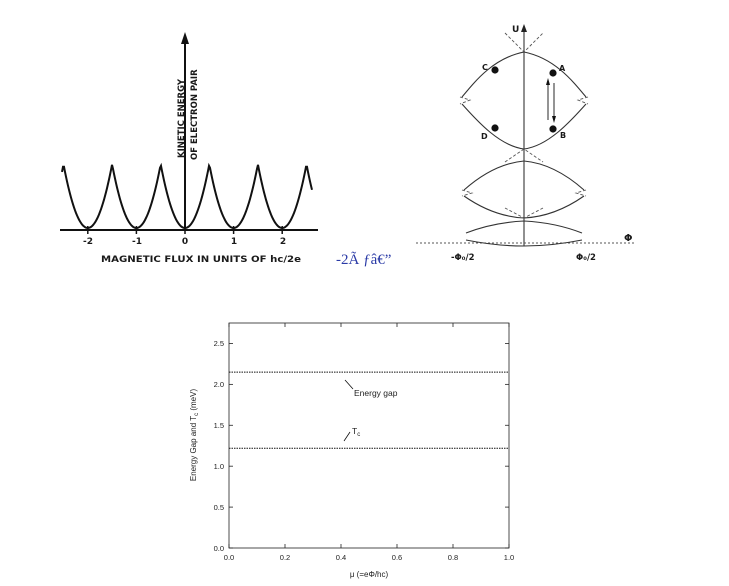 This screenshot has width=729, height=586. I want to click on annotation-tc: Tc, so click(356, 432).